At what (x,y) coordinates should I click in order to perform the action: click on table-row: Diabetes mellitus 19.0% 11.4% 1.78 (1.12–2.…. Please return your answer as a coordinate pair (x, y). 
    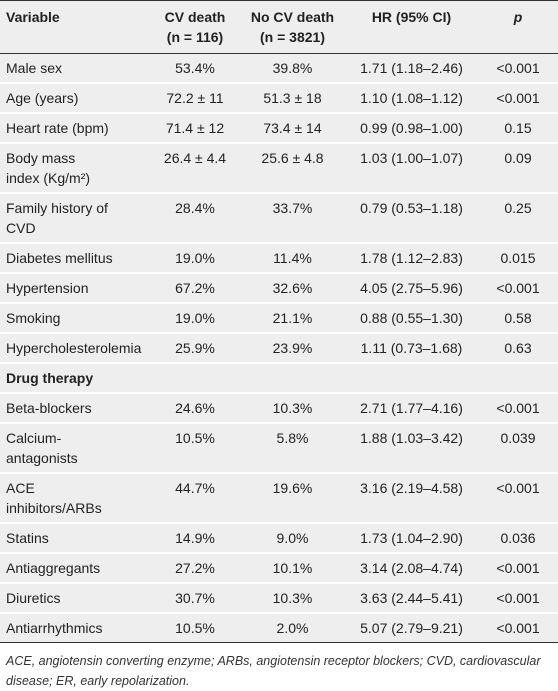
    Looking at the image, I should click on (279, 258).